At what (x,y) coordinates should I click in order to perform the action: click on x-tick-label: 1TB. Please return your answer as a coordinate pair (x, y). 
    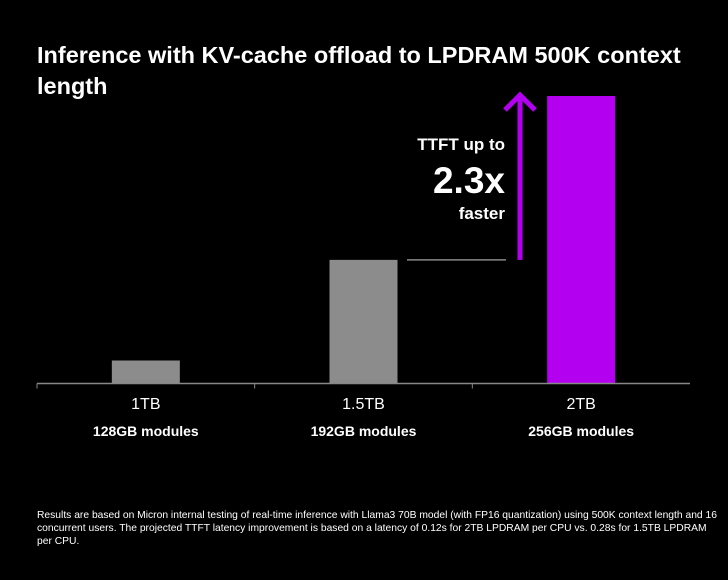
    Looking at the image, I should click on (145, 404).